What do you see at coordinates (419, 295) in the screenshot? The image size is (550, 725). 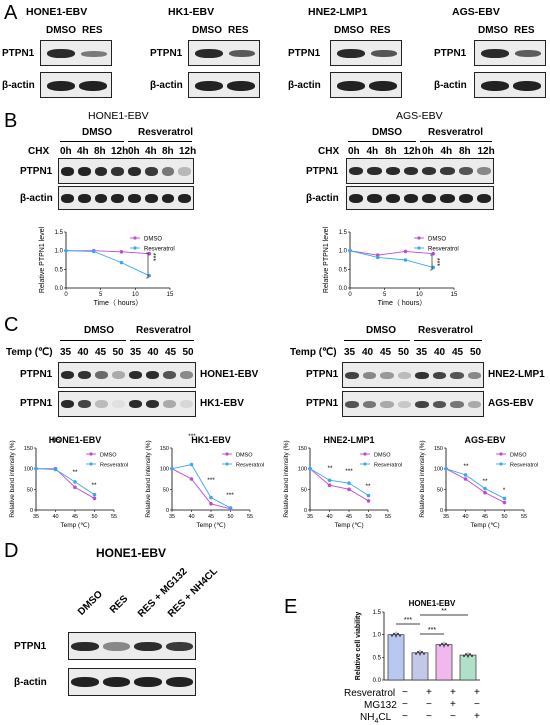 I see `x-tick-label: 10` at bounding box center [419, 295].